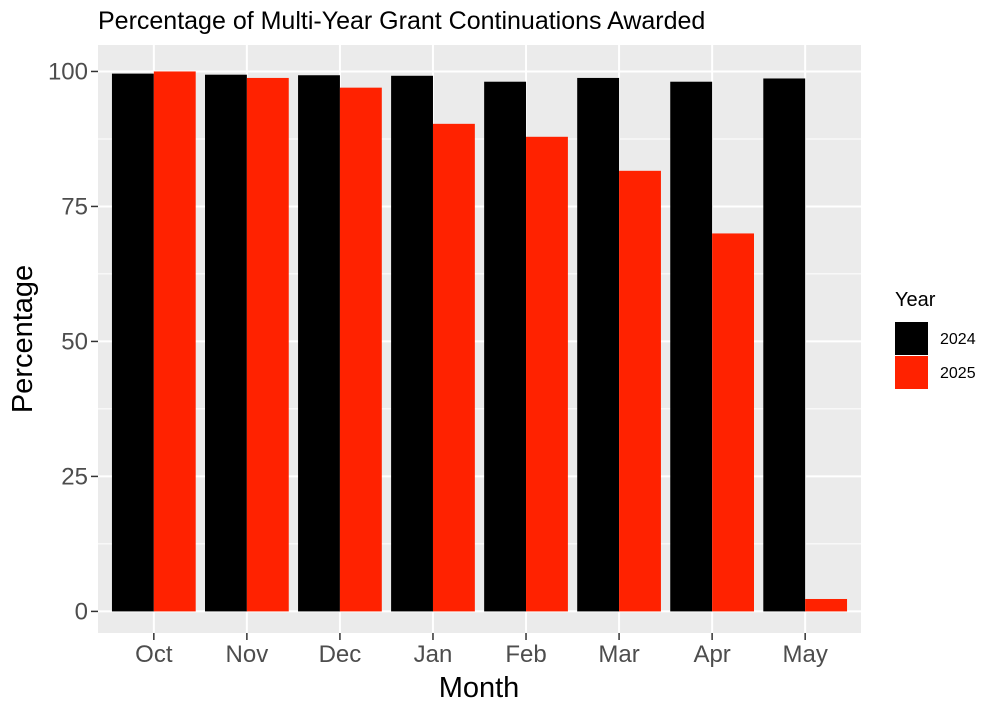 This screenshot has height=714, width=1000. Describe the element at coordinates (958, 373) in the screenshot. I see `legend-label-2025: 2025` at that location.